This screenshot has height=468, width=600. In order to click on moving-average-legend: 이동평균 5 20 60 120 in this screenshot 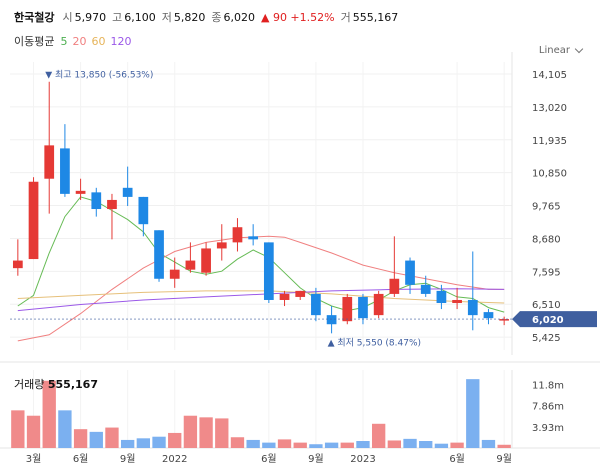, I will do `click(75, 41)`.